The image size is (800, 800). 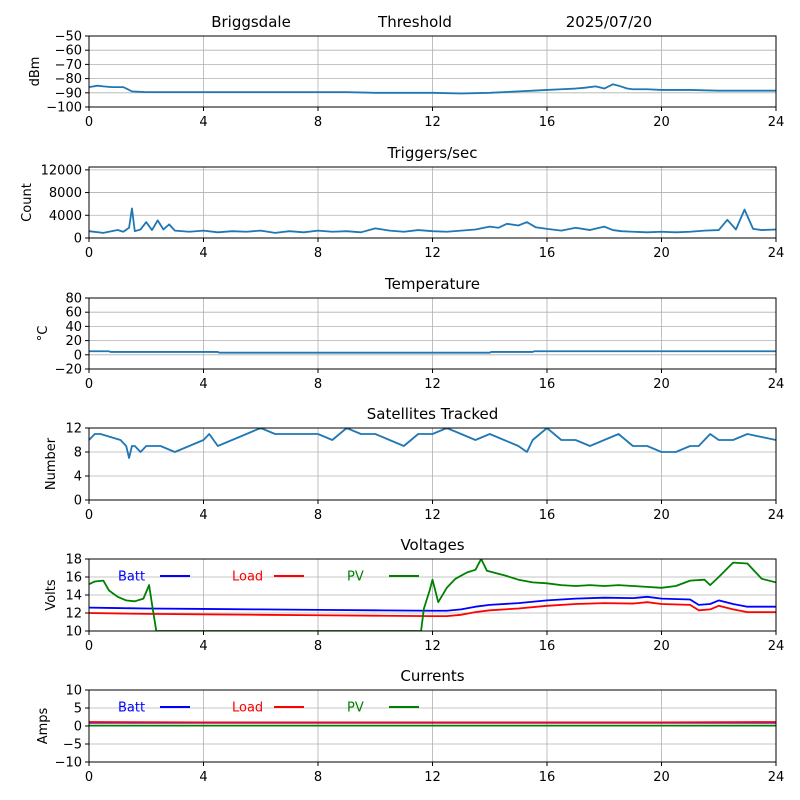 What do you see at coordinates (68, 93) in the screenshot?
I see `y-tick-label: −90` at bounding box center [68, 93].